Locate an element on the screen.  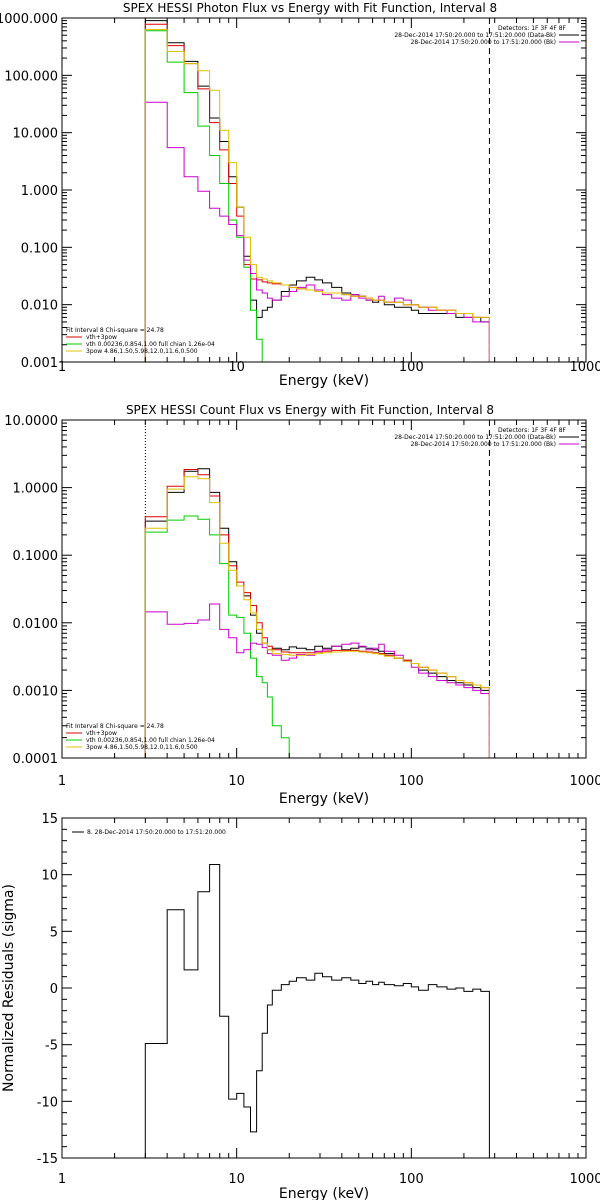
y-tick-label: -10 is located at coordinates (47, 1102).